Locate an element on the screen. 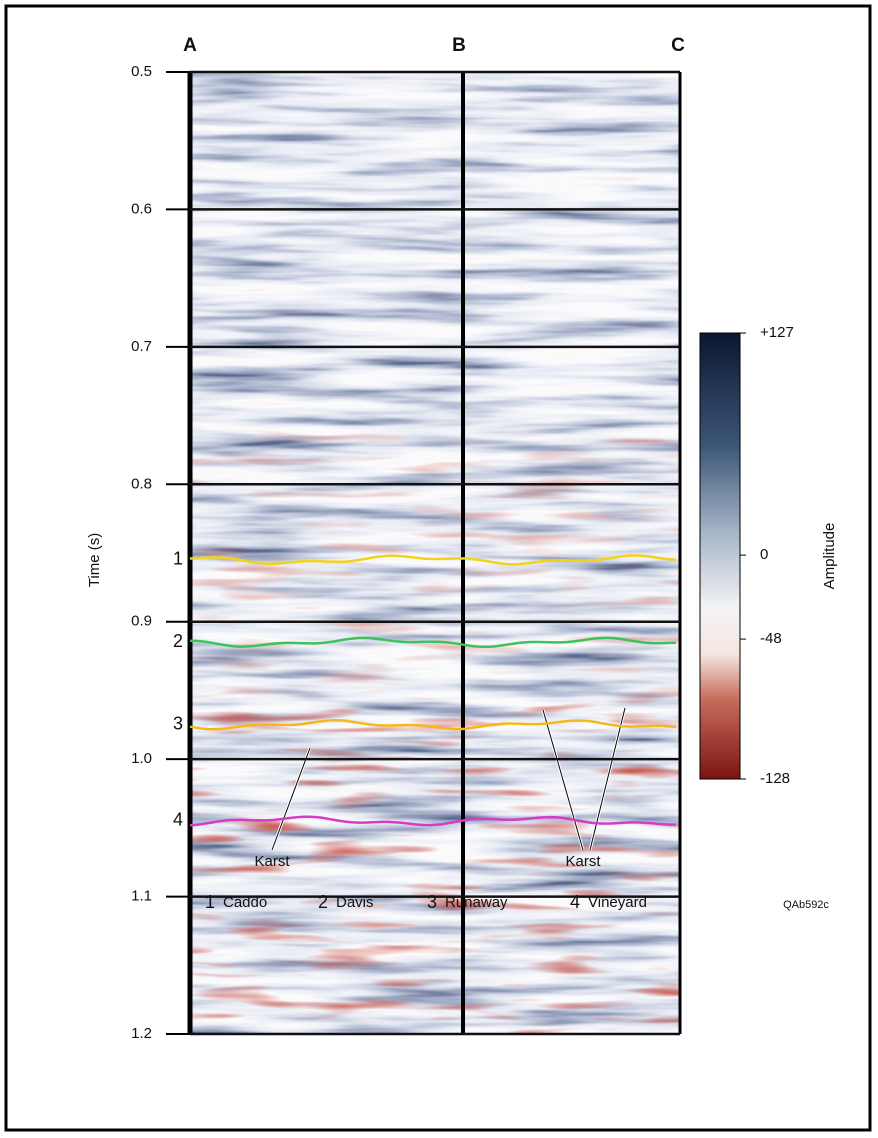 This screenshot has height=1138, width=878. y-tick-label: 1.2 is located at coordinates (141, 1033).